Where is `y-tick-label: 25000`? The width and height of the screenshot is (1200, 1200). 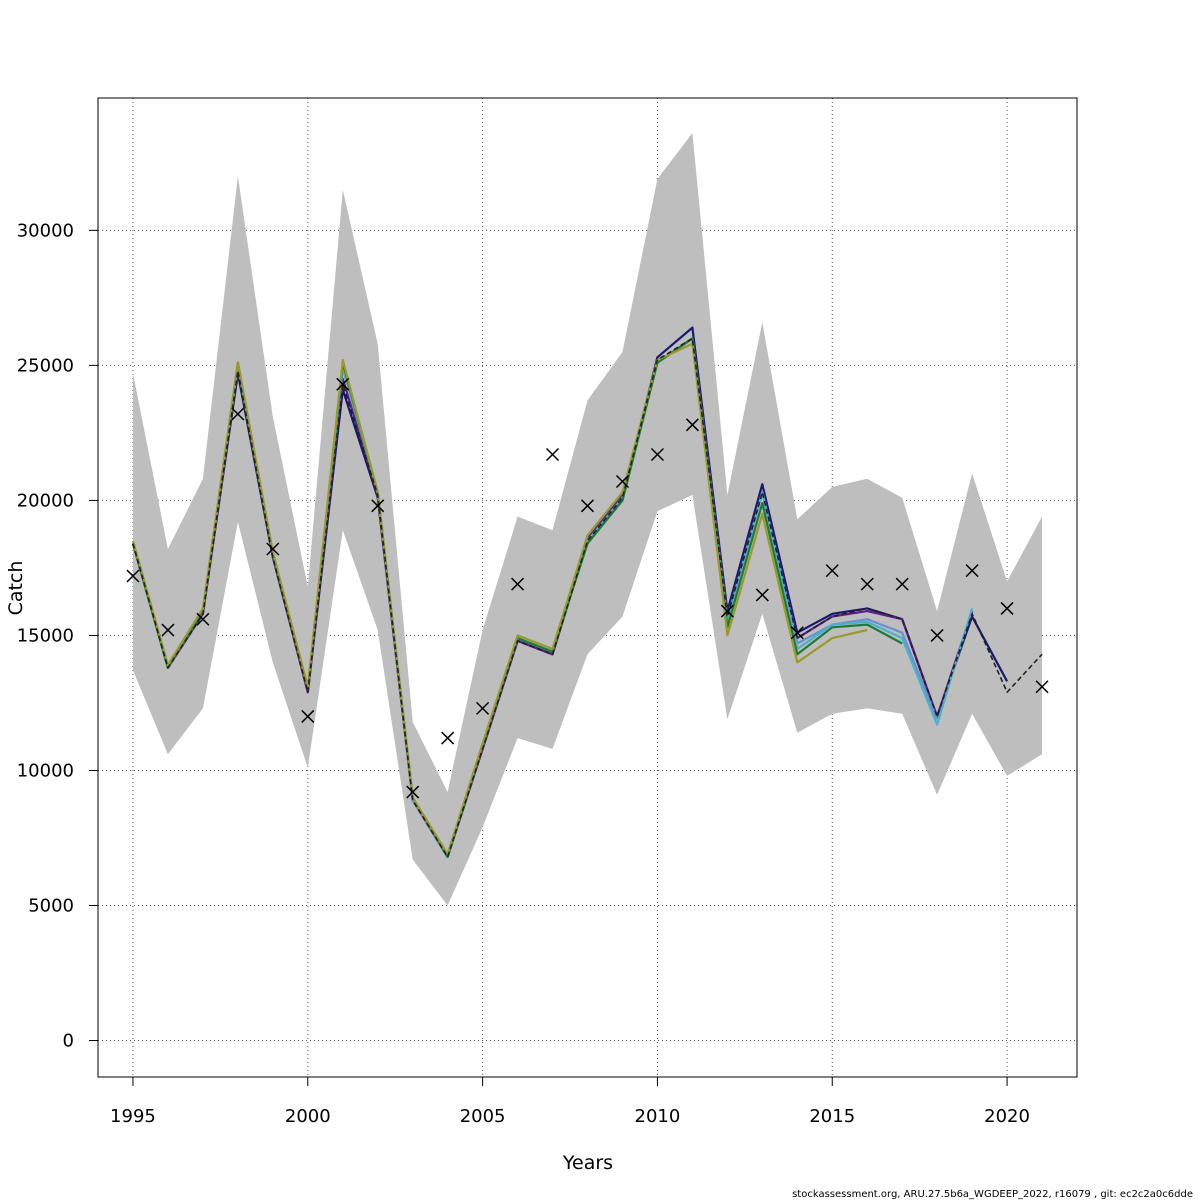 y-tick-label: 25000 is located at coordinates (45, 365).